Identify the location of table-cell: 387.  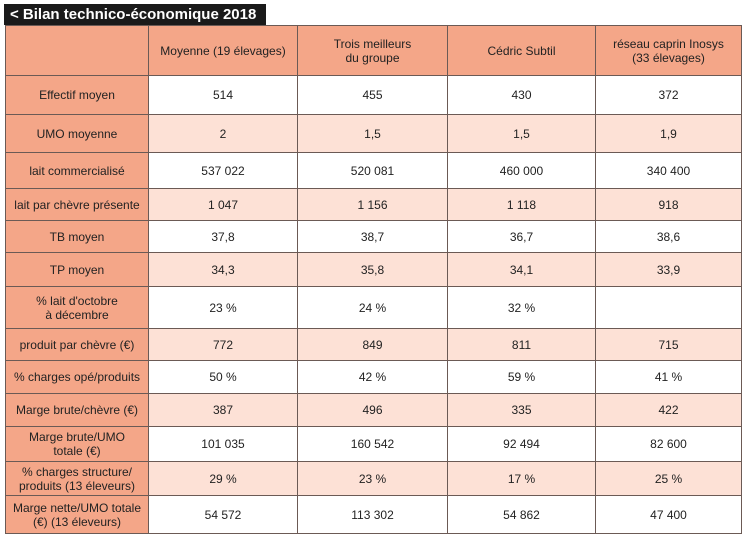
(223, 410).